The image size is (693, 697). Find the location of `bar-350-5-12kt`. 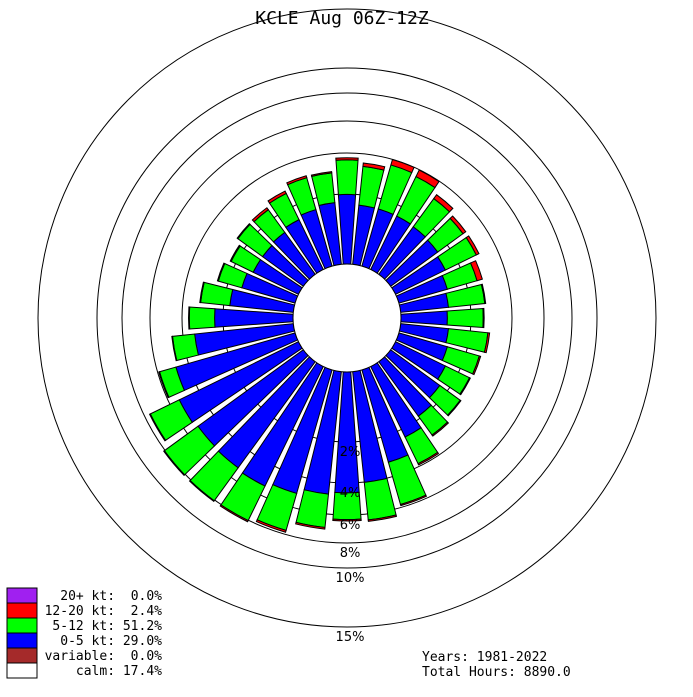

bar-350-5-12kt is located at coordinates (323, 189).